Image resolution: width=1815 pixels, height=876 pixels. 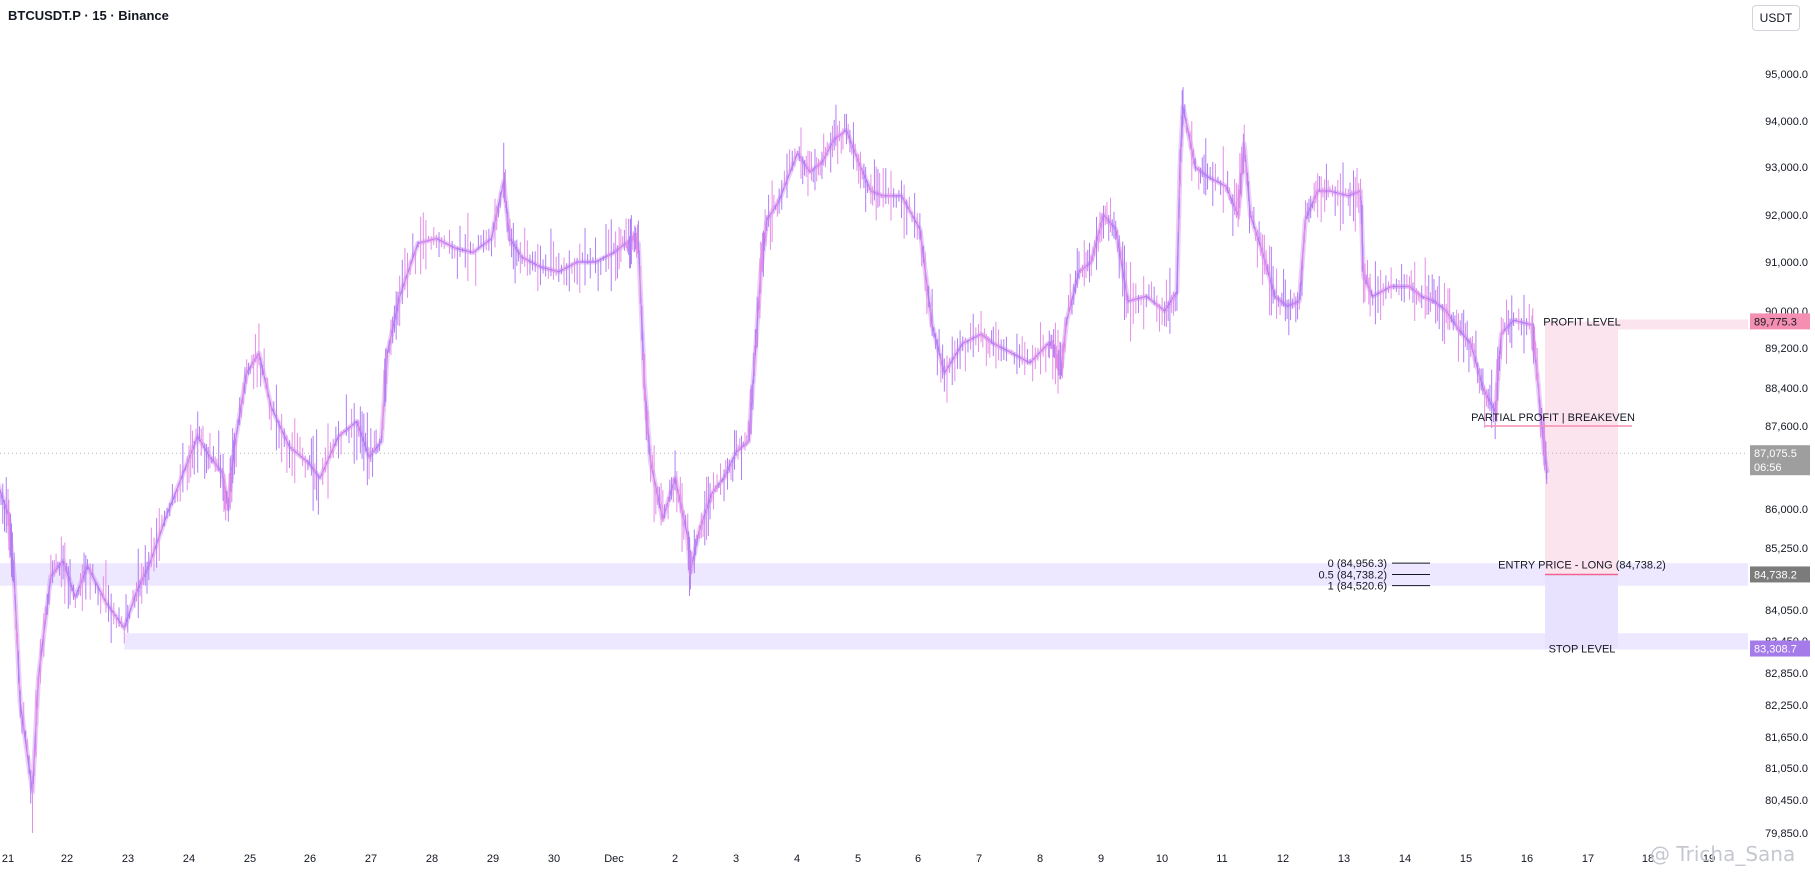 I want to click on time-tick-label: 11, so click(x=1221, y=859).